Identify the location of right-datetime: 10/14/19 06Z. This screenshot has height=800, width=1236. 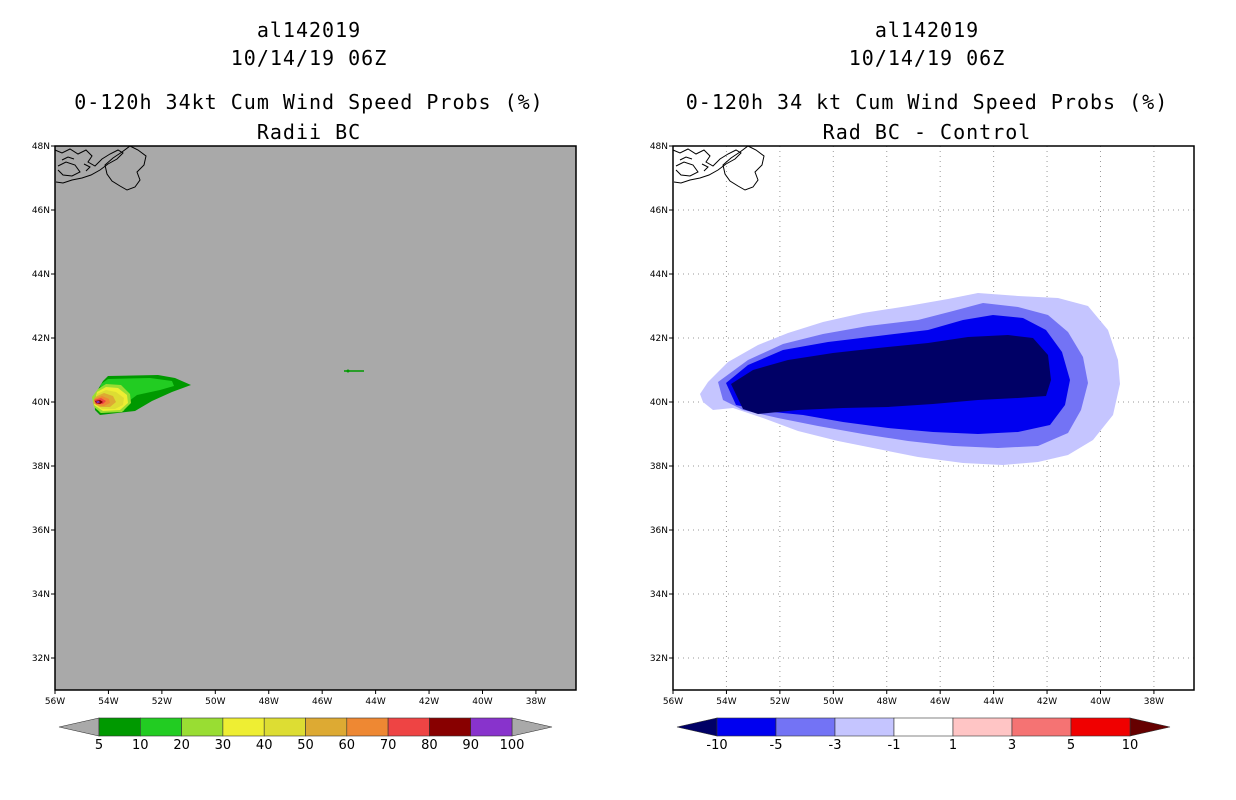
(927, 58).